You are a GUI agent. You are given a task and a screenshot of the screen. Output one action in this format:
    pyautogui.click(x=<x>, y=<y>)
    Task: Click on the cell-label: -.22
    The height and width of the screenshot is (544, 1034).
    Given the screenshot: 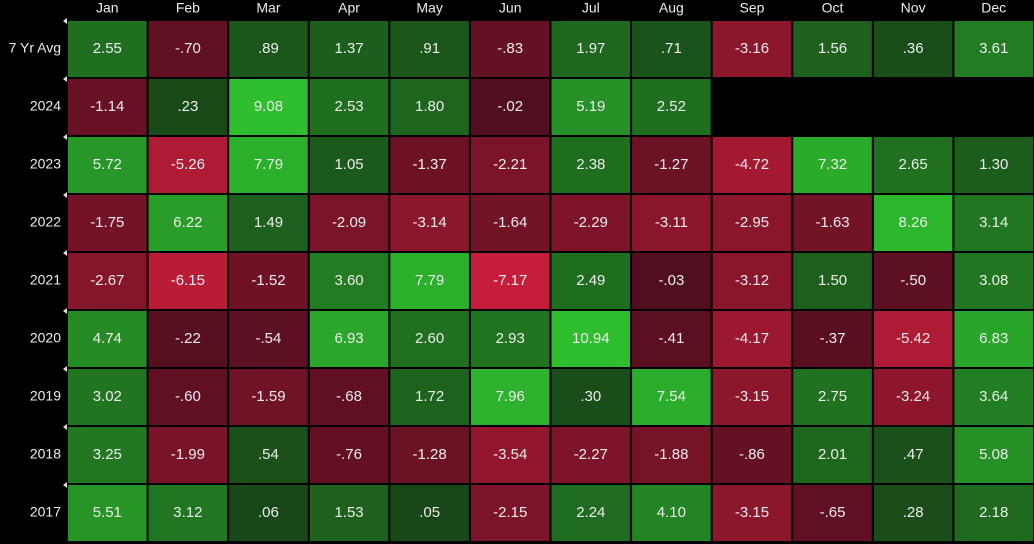 What is the action you would take?
    pyautogui.click(x=188, y=338)
    